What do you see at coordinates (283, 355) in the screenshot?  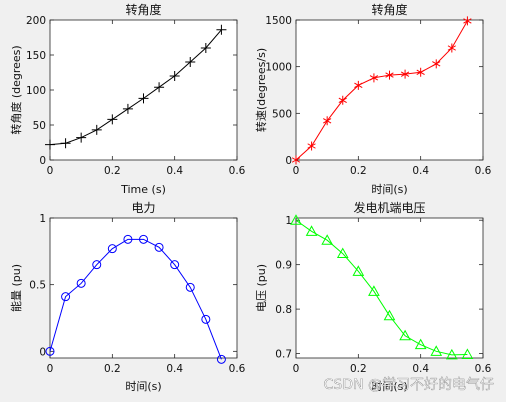 I see `y-tick-label: 0.7` at bounding box center [283, 355].